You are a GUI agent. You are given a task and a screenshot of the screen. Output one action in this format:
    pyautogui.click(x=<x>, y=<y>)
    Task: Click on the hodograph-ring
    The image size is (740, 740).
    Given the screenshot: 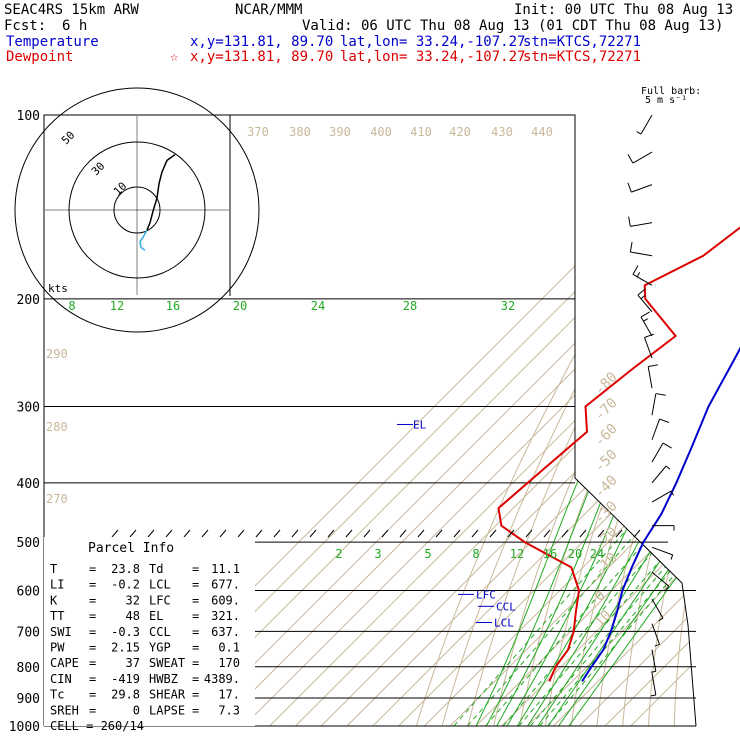 What is the action you would take?
    pyautogui.click(x=137, y=210)
    